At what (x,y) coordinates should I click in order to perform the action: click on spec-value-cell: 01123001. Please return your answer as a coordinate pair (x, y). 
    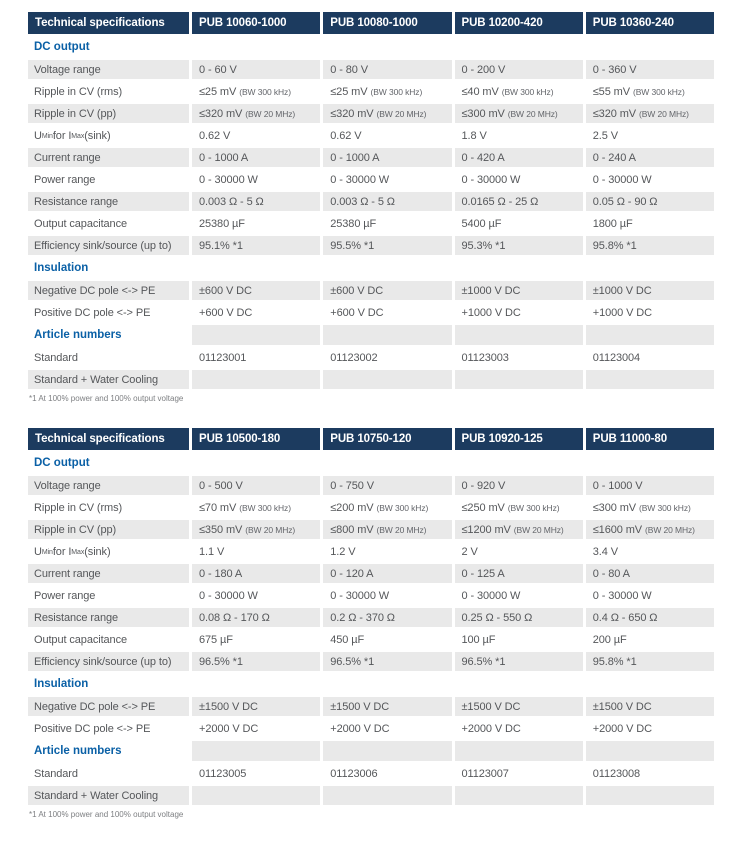
    Looking at the image, I should click on (256, 357).